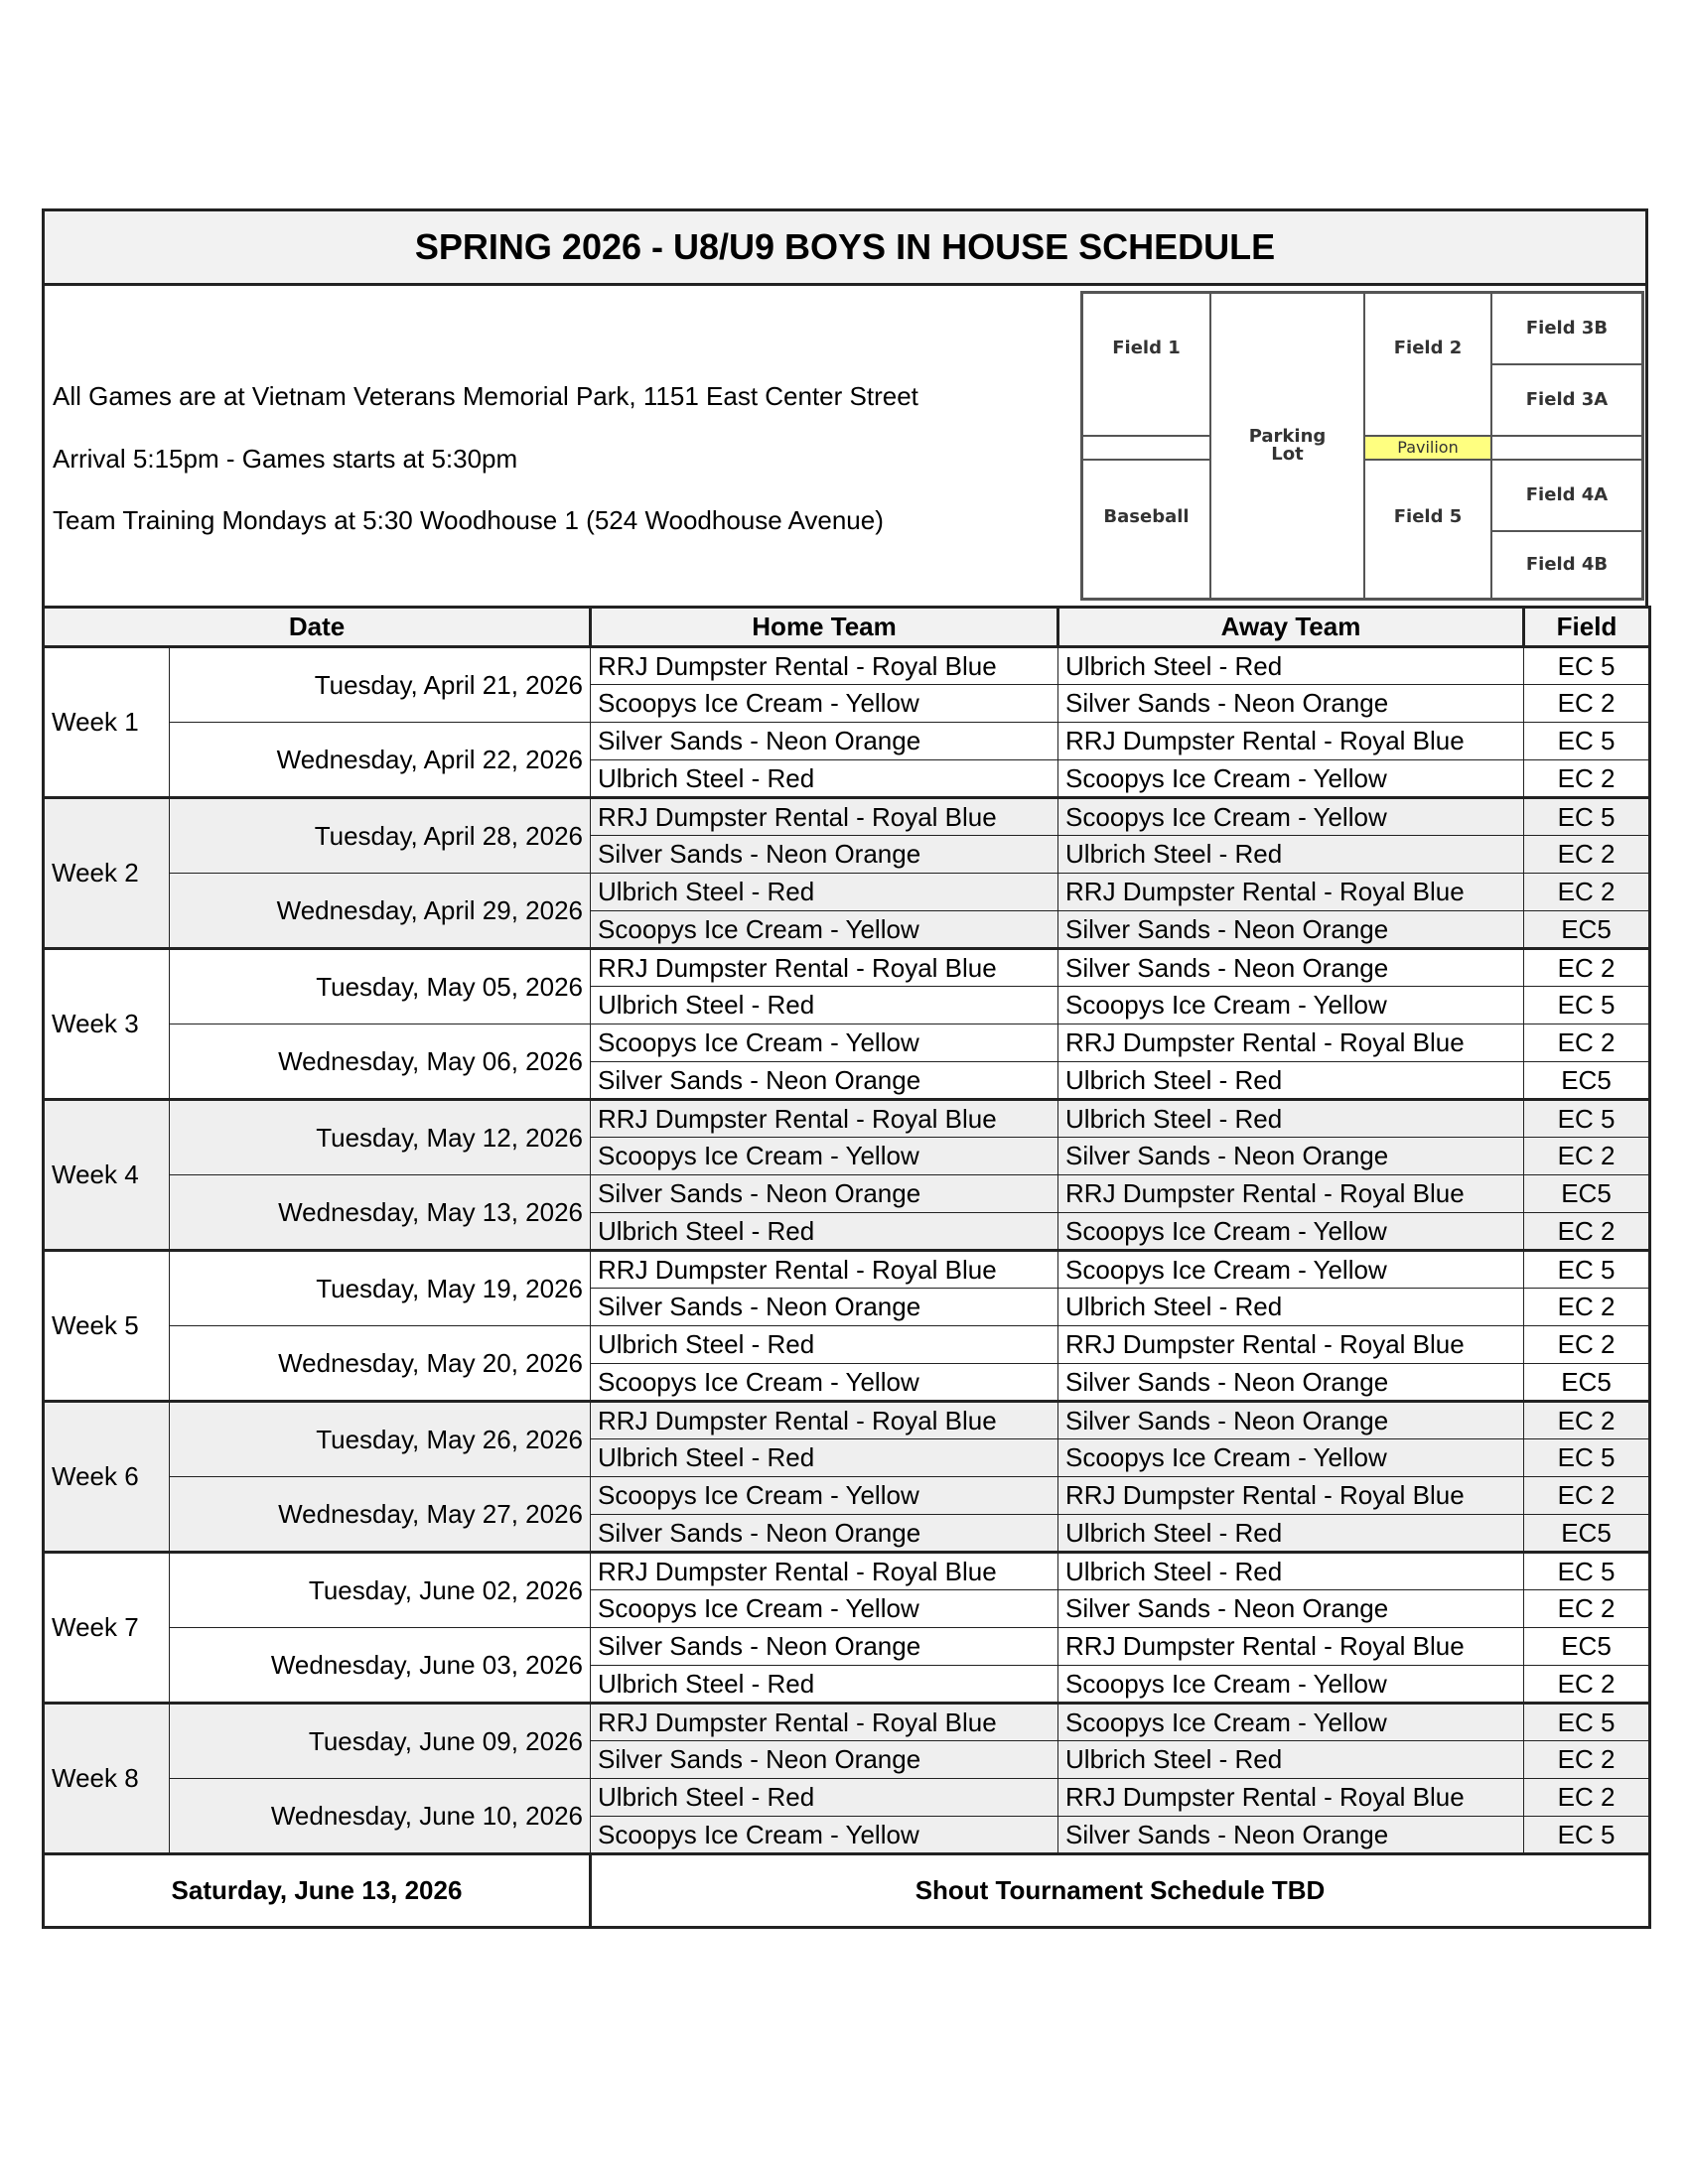 The image size is (1688, 2184). What do you see at coordinates (380, 1589) in the screenshot?
I see `game-date: Tuesday, June 02, 2026` at bounding box center [380, 1589].